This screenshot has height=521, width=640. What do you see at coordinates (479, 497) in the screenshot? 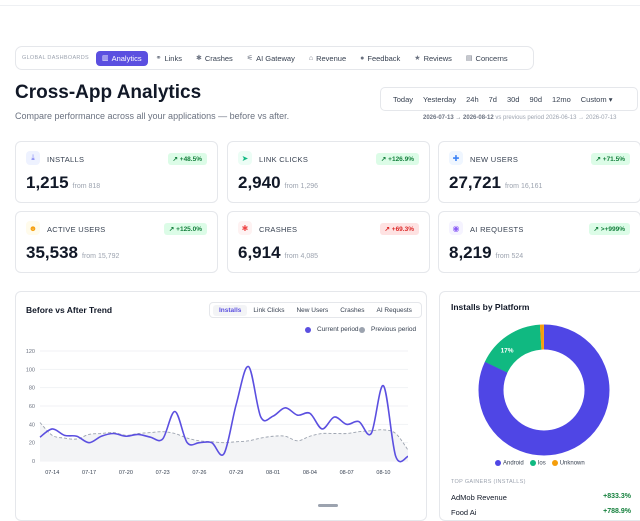
I see `gainer-name: AdMob Revenue` at bounding box center [479, 497].